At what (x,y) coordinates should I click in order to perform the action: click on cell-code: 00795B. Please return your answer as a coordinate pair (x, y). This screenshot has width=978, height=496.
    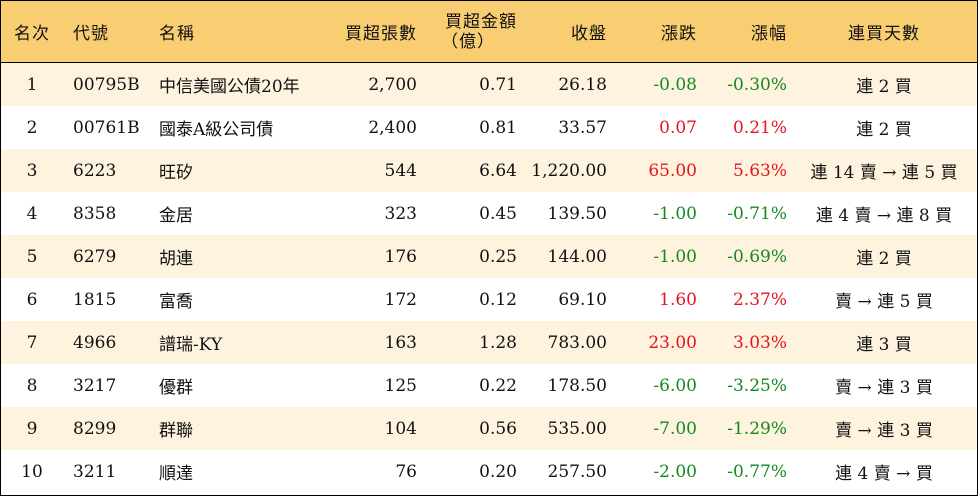
    Looking at the image, I should click on (106, 84).